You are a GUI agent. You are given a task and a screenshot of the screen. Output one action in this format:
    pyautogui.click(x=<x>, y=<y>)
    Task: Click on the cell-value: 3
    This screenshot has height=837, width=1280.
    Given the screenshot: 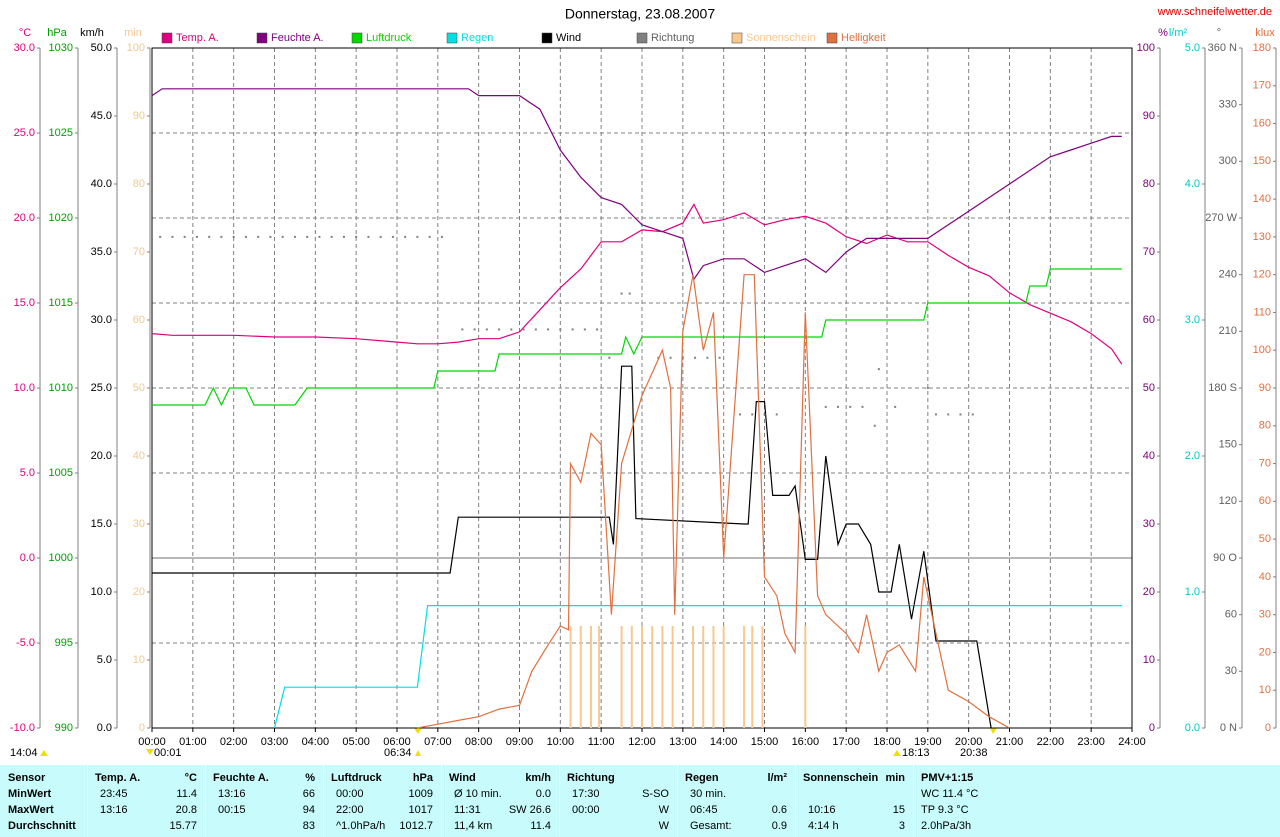 What is the action you would take?
    pyautogui.click(x=901, y=826)
    